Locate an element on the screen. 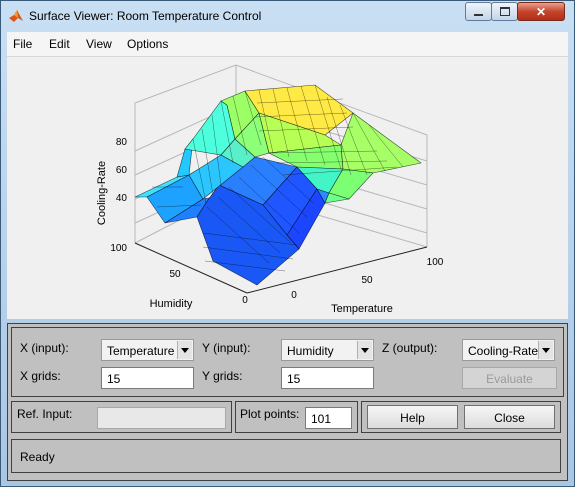 The width and height of the screenshot is (575, 487). matlab-icon is located at coordinates (16, 16).